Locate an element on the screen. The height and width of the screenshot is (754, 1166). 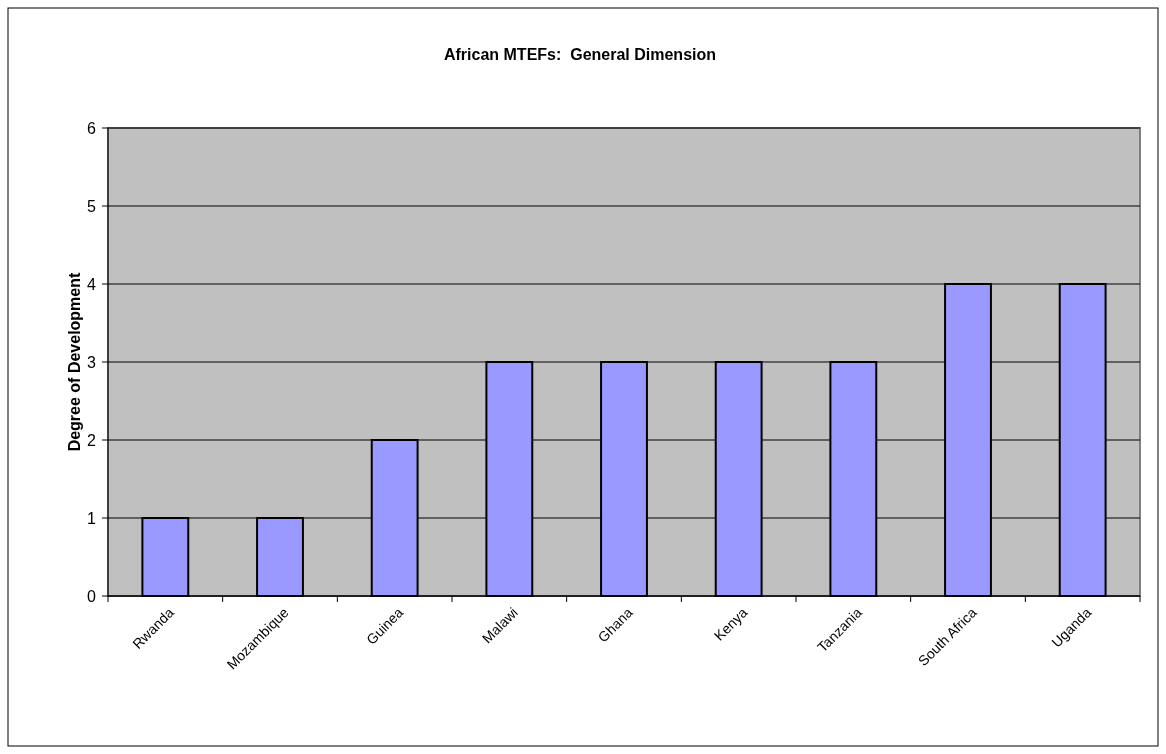
y-tick-label: 1 is located at coordinates (92, 518).